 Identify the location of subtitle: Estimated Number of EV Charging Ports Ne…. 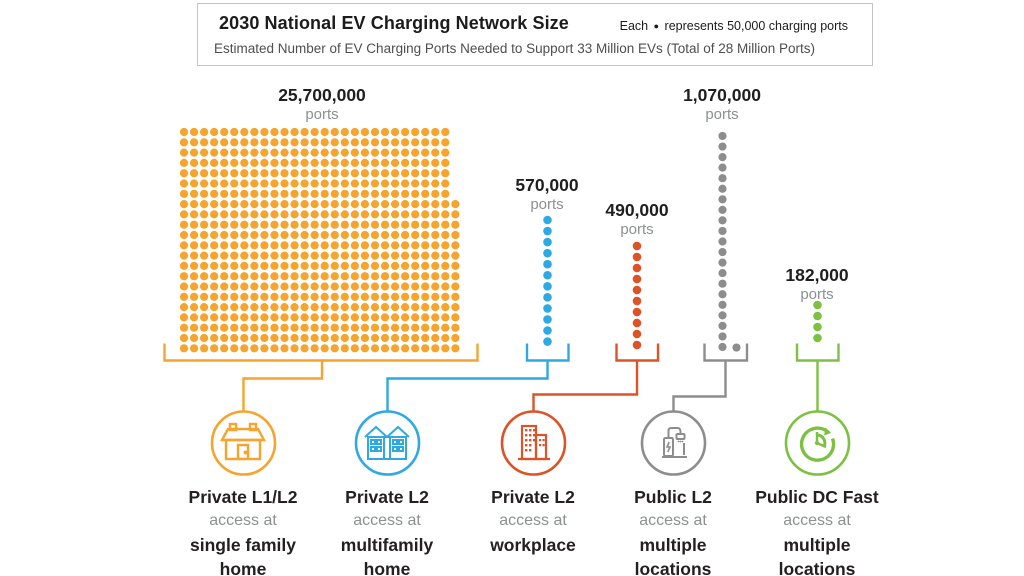
(515, 48).